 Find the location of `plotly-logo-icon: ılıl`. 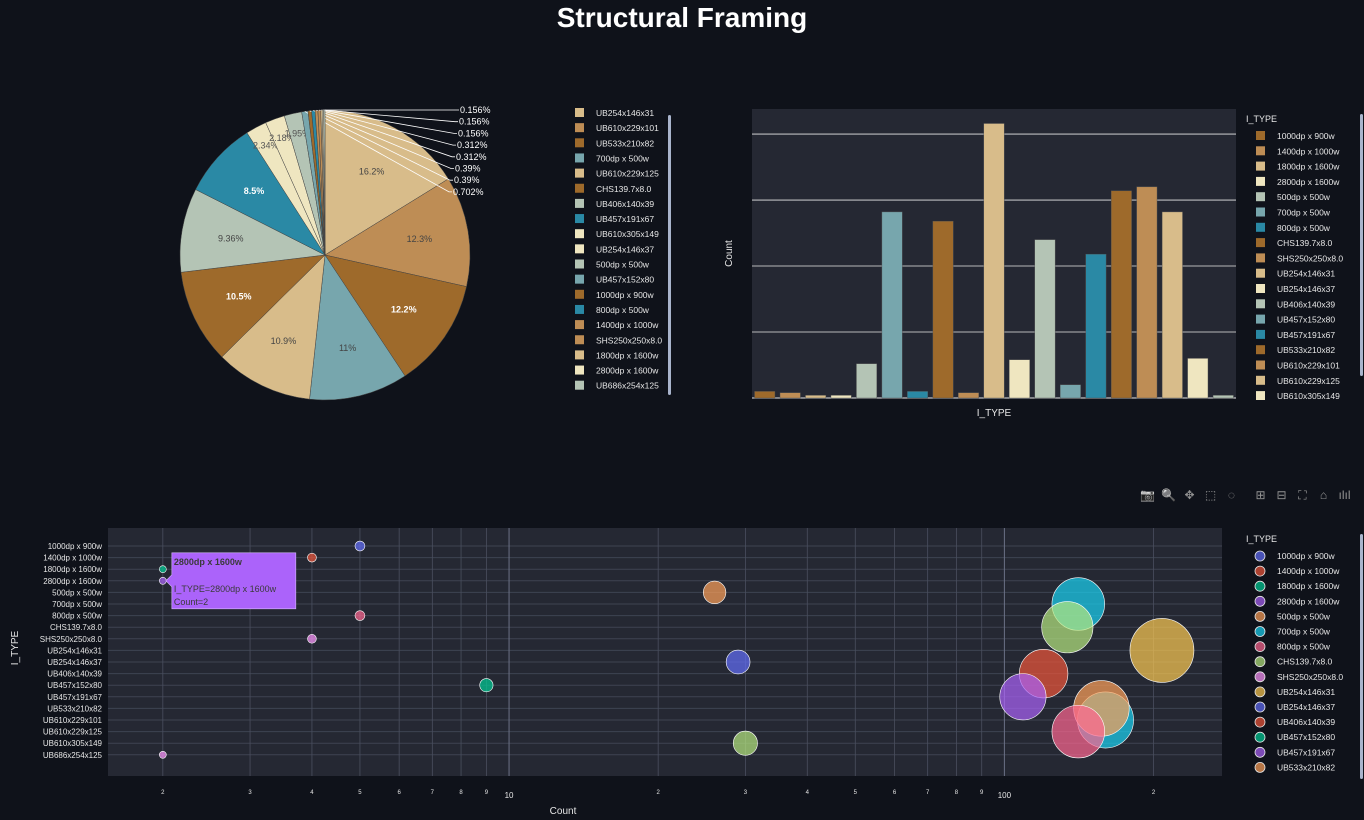

plotly-logo-icon: ılıl is located at coordinates (1344, 495).